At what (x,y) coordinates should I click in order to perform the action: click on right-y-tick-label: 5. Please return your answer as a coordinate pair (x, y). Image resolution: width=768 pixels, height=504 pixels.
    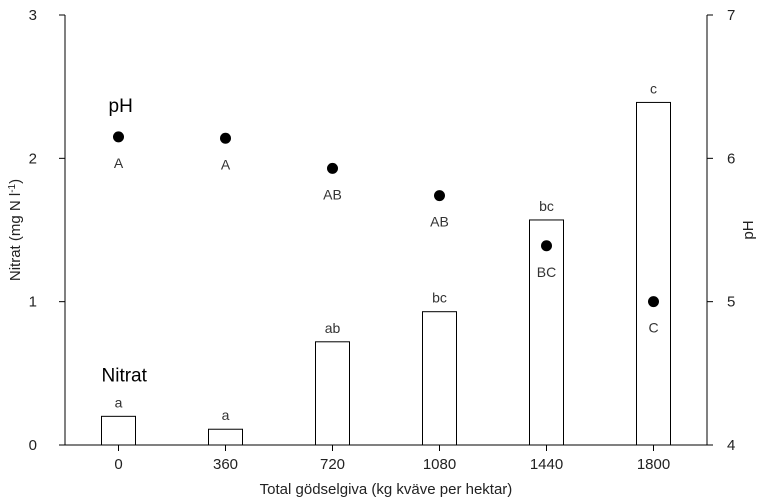
    Looking at the image, I should click on (731, 302).